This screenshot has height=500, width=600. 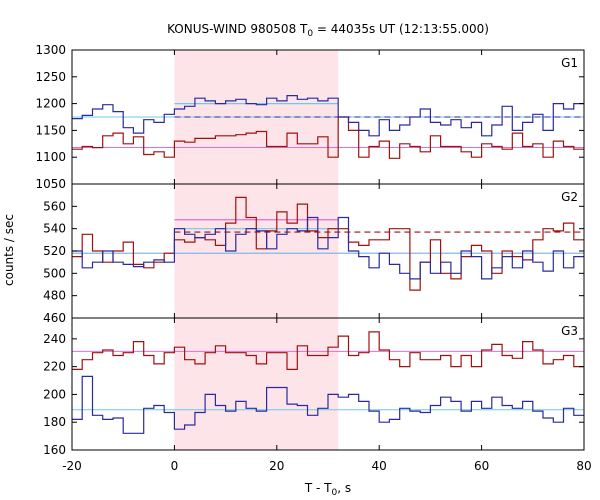 I want to click on x-tick-label: 60, so click(x=481, y=466).